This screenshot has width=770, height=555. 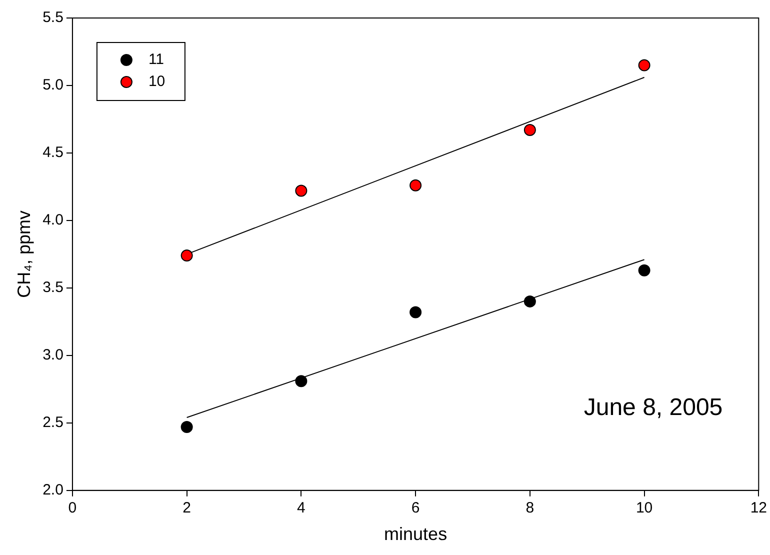 I want to click on y-axis-title: CH₄, ppmv, so click(x=24, y=254).